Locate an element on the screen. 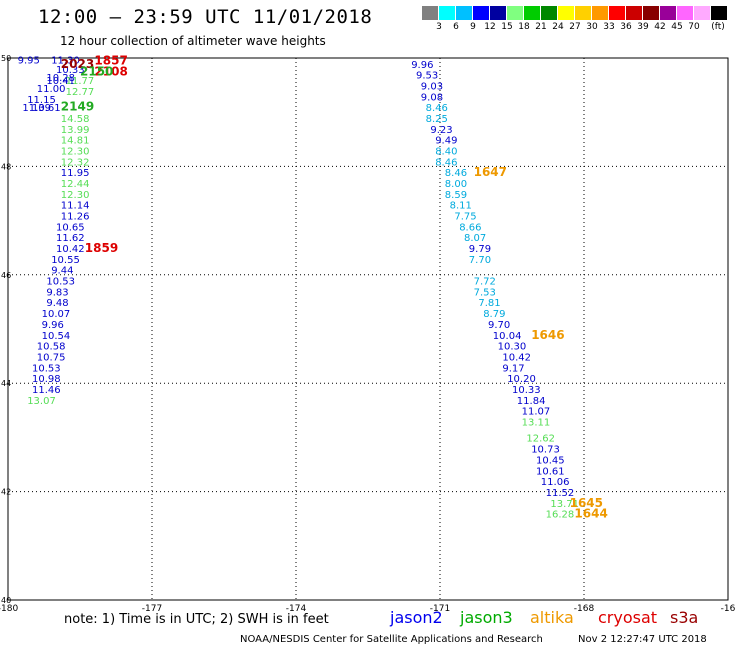 The width and height of the screenshot is (740, 650). scale-label: 6 is located at coordinates (456, 27).